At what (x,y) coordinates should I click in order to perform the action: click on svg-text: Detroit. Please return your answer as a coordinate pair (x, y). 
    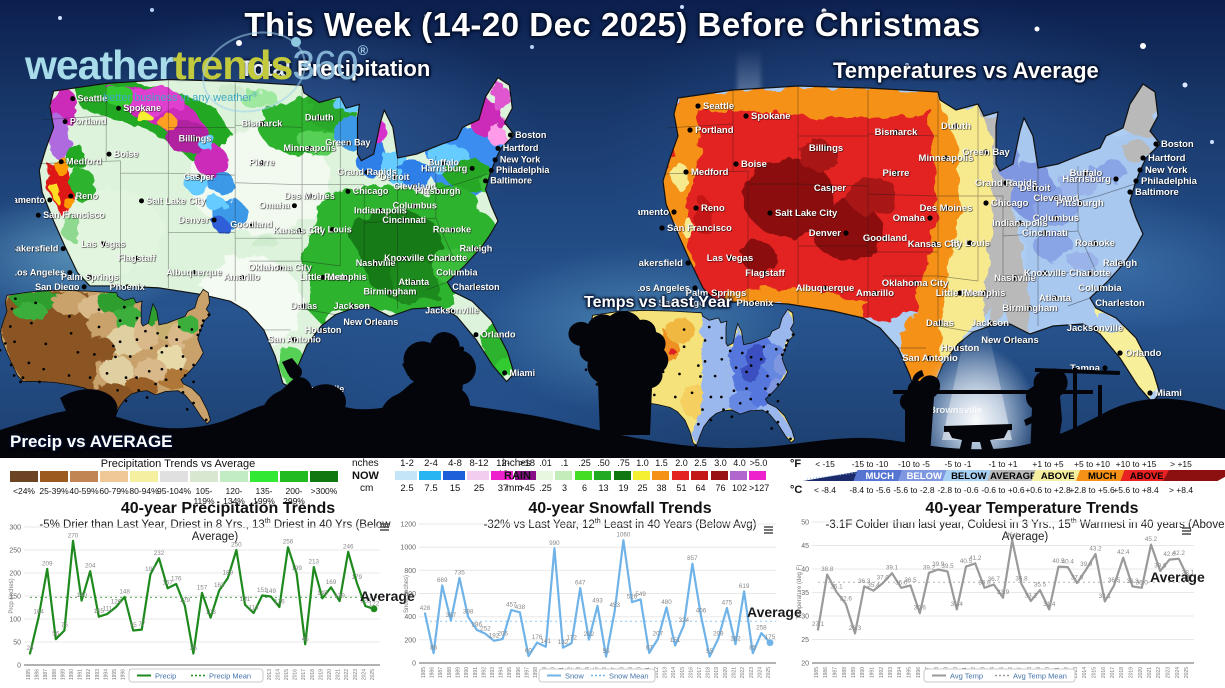
    Looking at the image, I should click on (1035, 188).